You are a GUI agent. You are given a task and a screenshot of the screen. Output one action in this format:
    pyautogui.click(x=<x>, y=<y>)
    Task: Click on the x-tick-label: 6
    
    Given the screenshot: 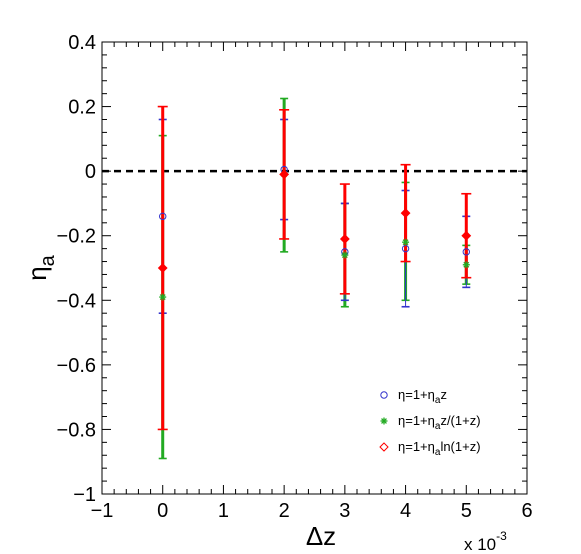 What is the action you would take?
    pyautogui.click(x=526, y=511)
    